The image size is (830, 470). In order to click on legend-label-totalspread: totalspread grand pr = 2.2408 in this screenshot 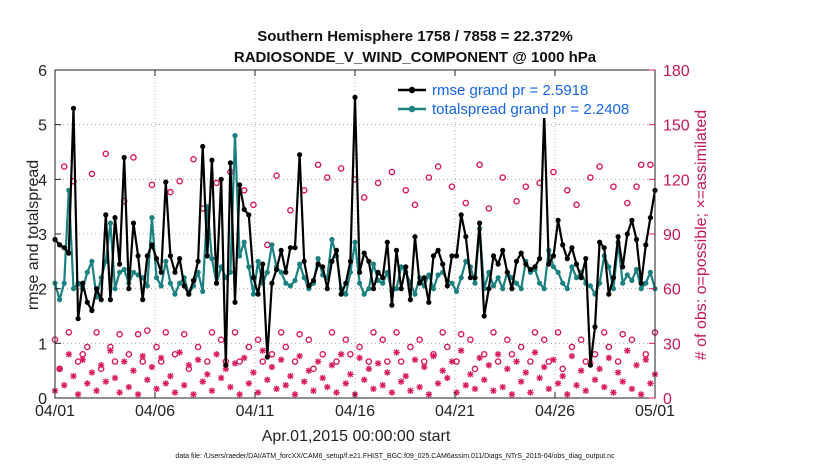, I will do `click(530, 109)`.